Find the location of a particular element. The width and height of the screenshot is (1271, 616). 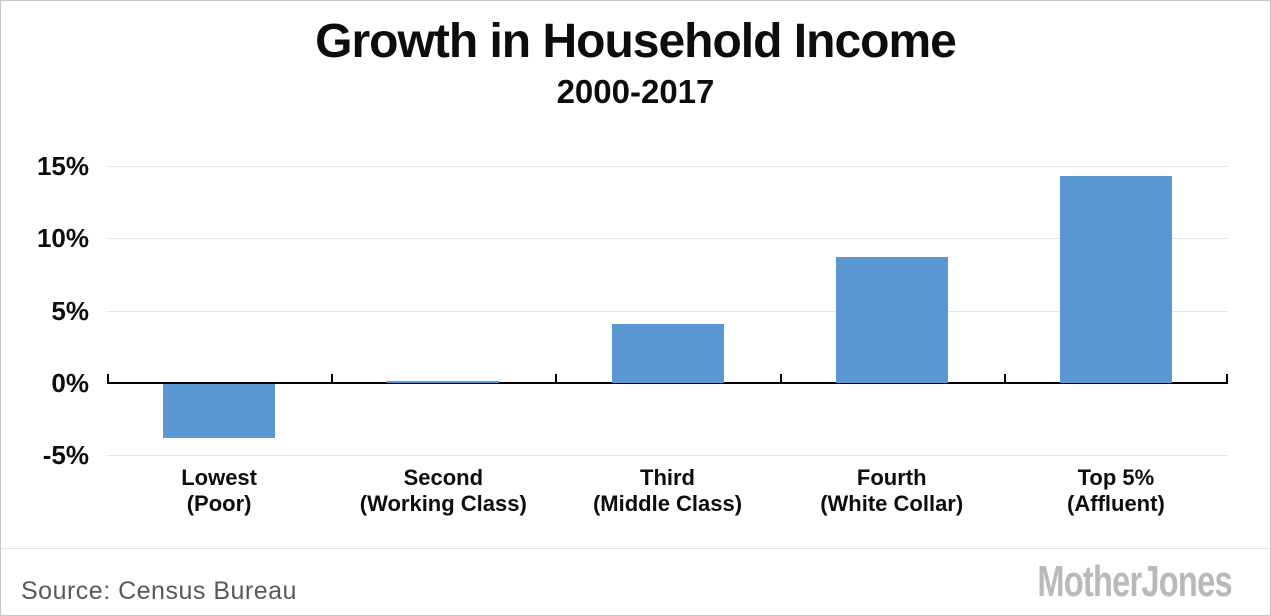

bar-second-working-class is located at coordinates (443, 382).